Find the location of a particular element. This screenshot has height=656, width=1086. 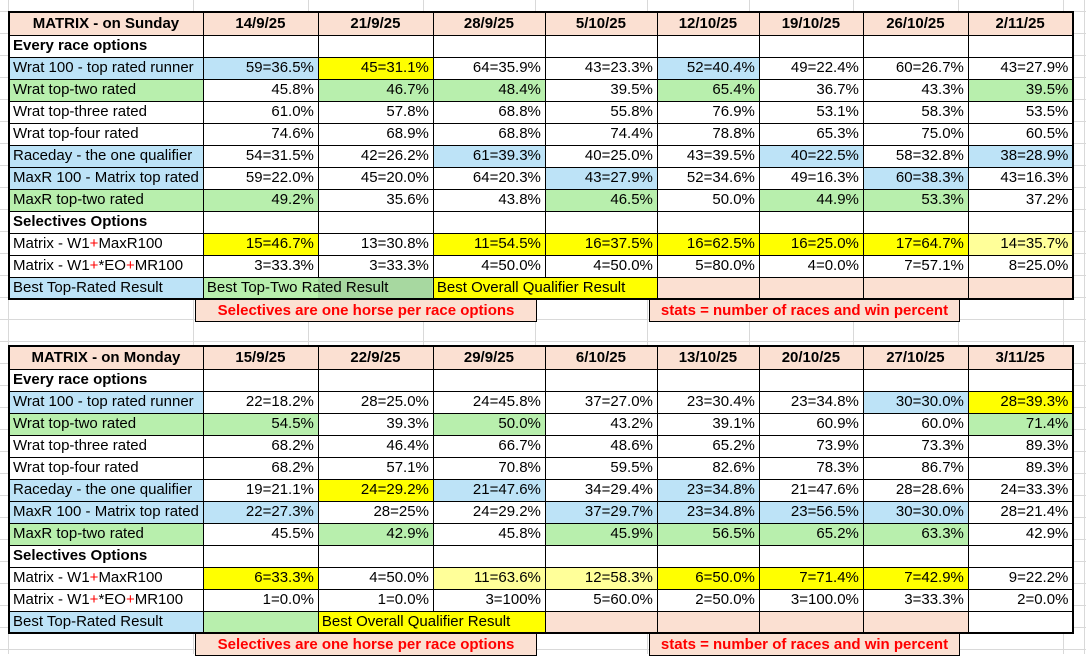

value-cell: 38=28.9% is located at coordinates (1020, 156).